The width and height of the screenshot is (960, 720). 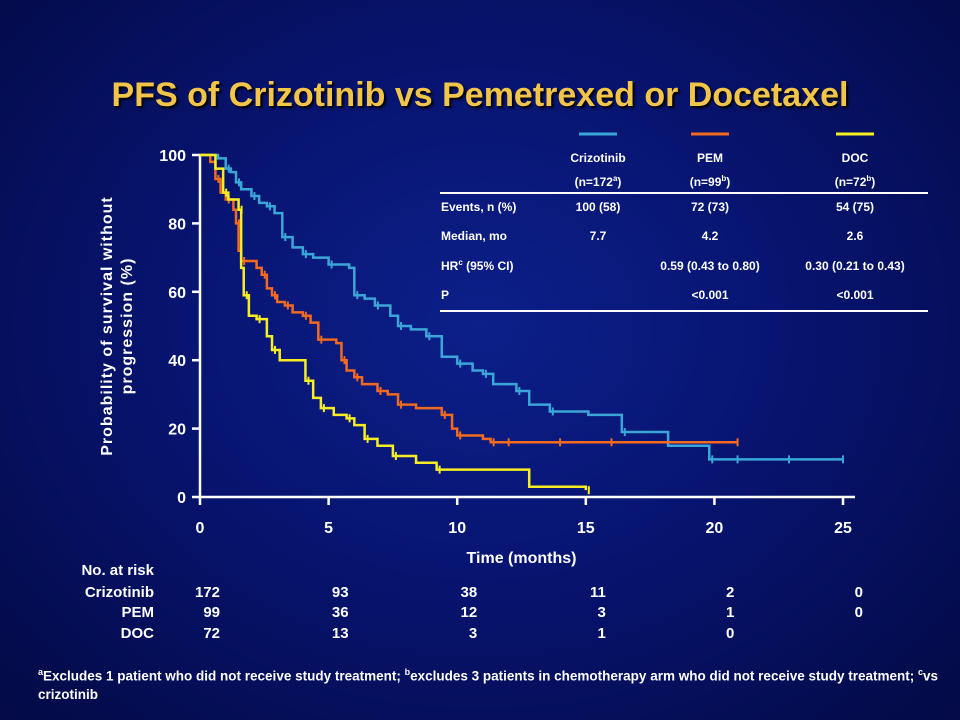 What do you see at coordinates (340, 633) in the screenshot?
I see `risk-cell: 13` at bounding box center [340, 633].